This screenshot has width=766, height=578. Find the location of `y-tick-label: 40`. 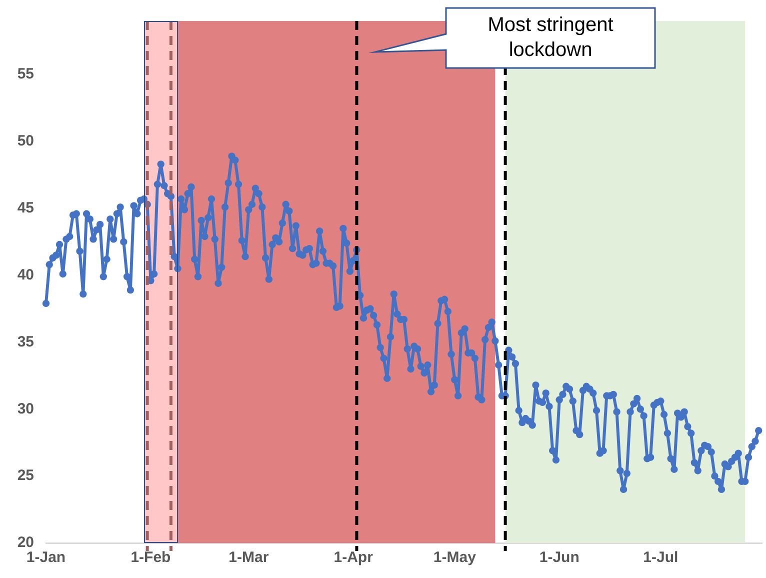

y-tick-label: 40 is located at coordinates (25, 275).